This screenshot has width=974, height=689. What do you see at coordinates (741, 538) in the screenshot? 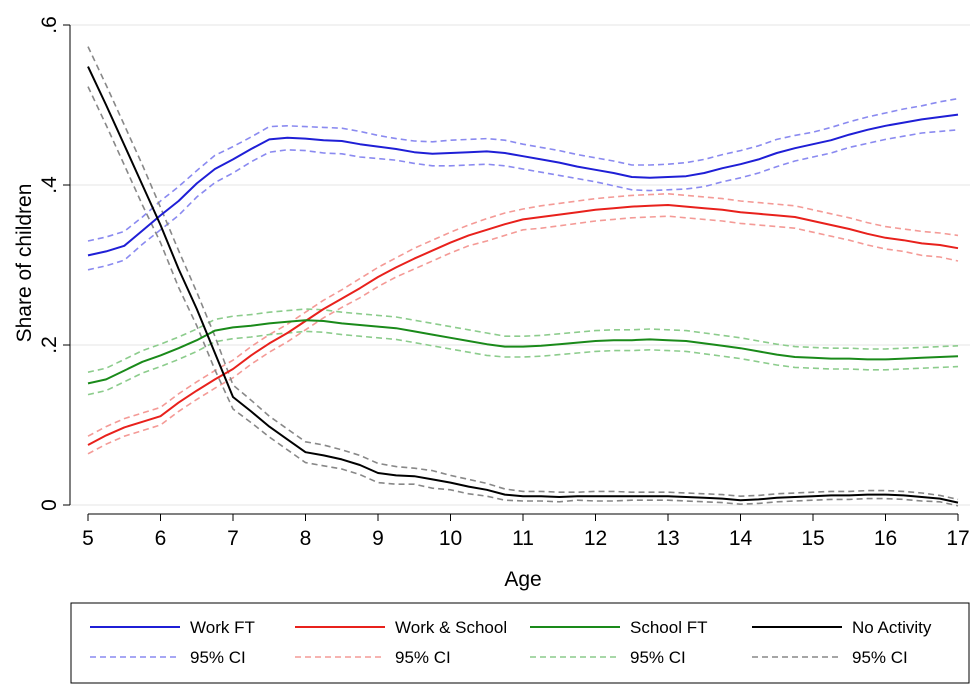
I see `x-tick-label: 14` at bounding box center [741, 538].